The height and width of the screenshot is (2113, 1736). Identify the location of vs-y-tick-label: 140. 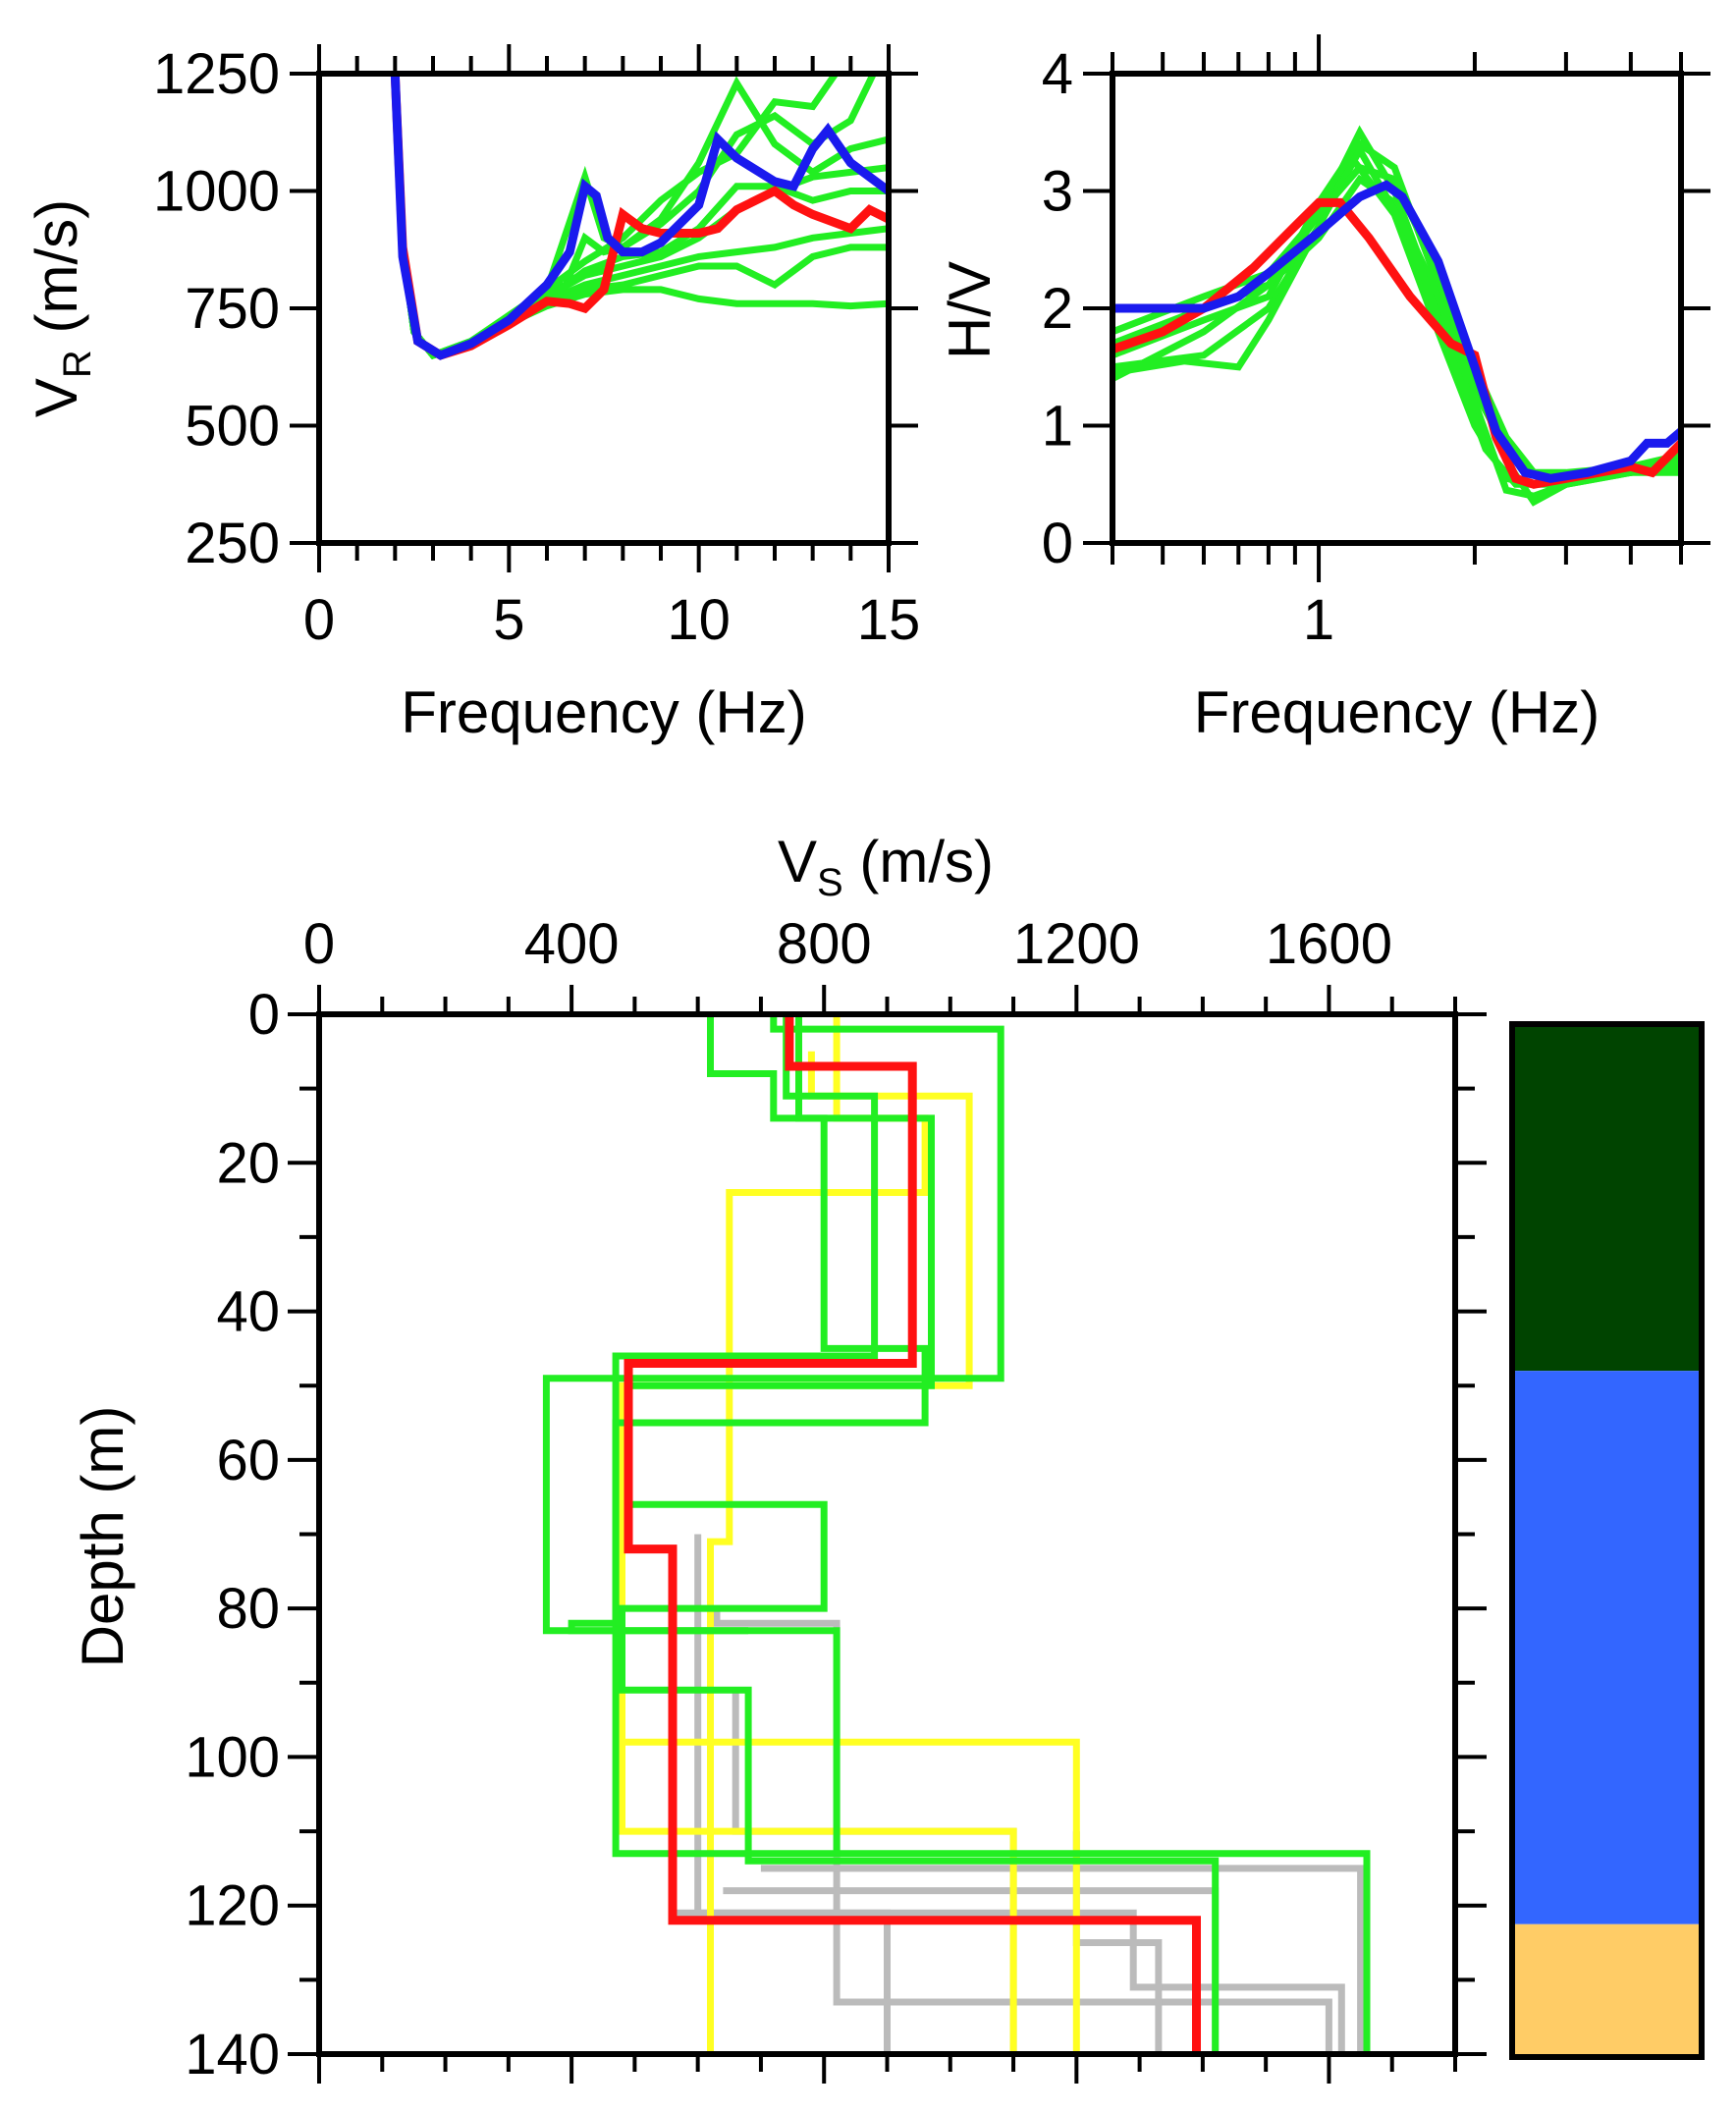
(232, 2054).